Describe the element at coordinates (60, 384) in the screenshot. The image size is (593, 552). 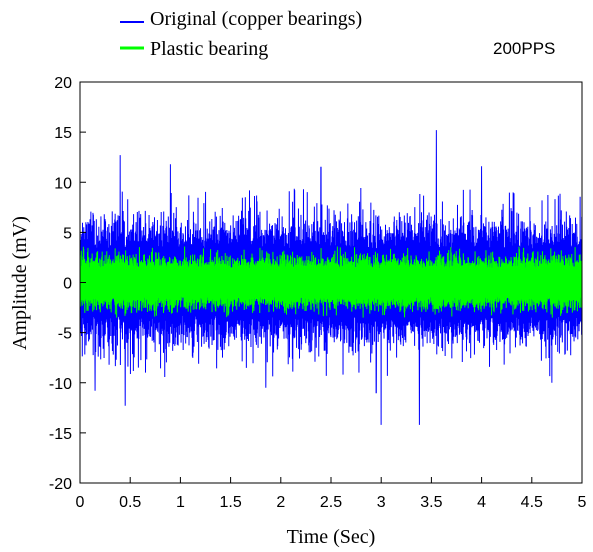
I see `y-tick-label: -10` at that location.